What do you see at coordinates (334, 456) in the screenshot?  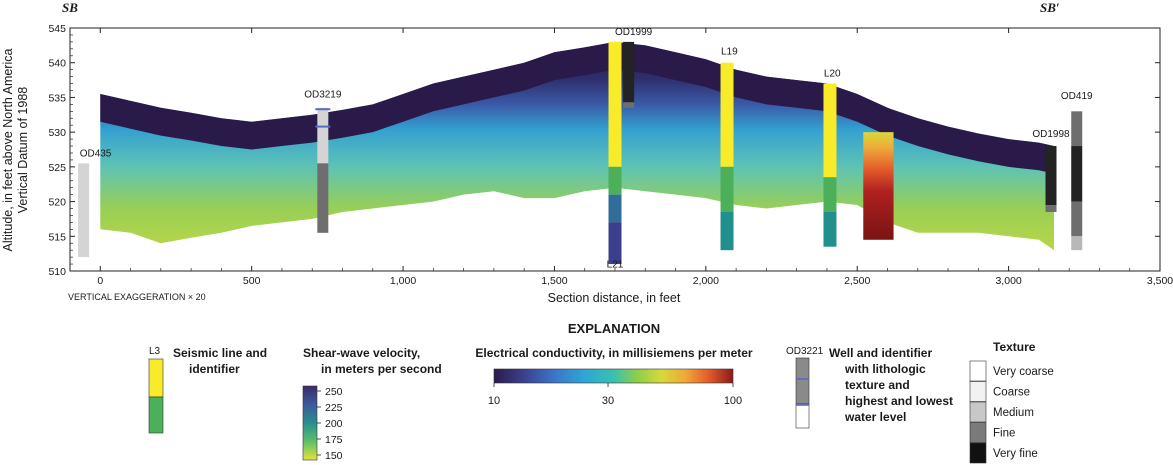 I see `shear-tick-label: 150` at bounding box center [334, 456].